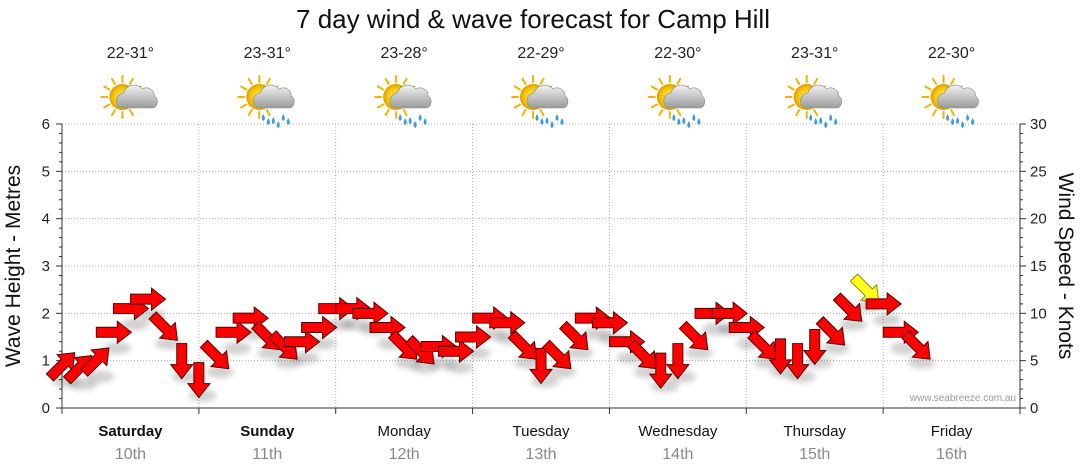 Image resolution: width=1080 pixels, height=475 pixels. Describe the element at coordinates (1038, 313) in the screenshot. I see `right-tick-label: 10` at that location.